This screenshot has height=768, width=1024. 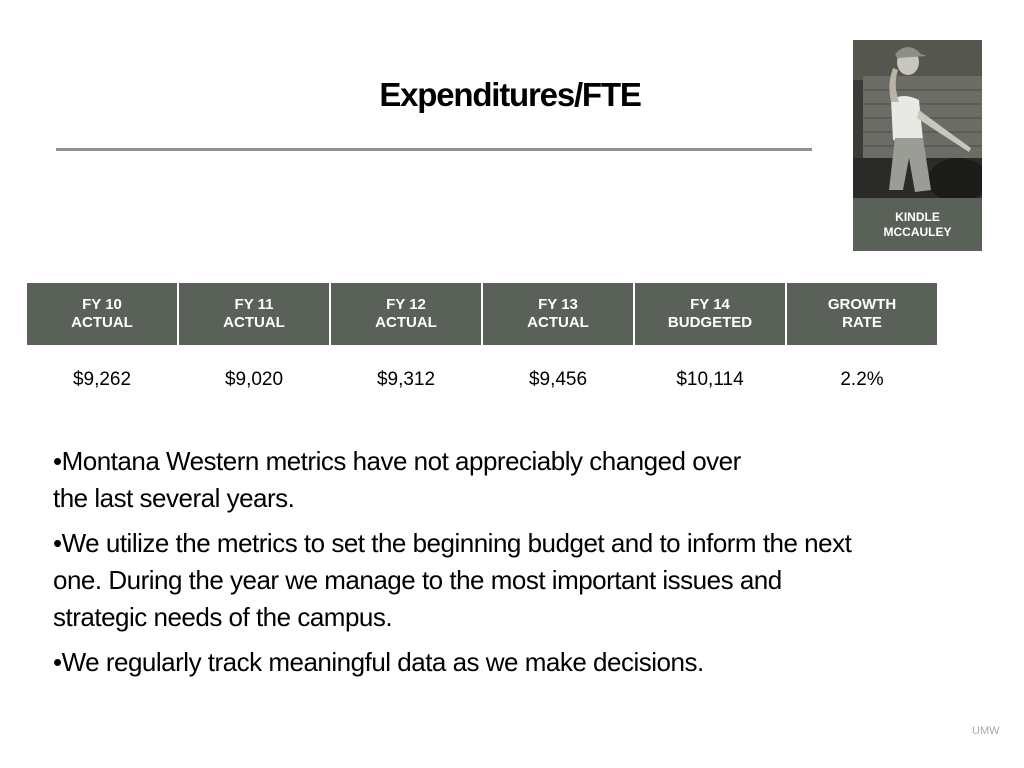 I want to click on value-growth-rate: 2.2%, so click(x=862, y=379).